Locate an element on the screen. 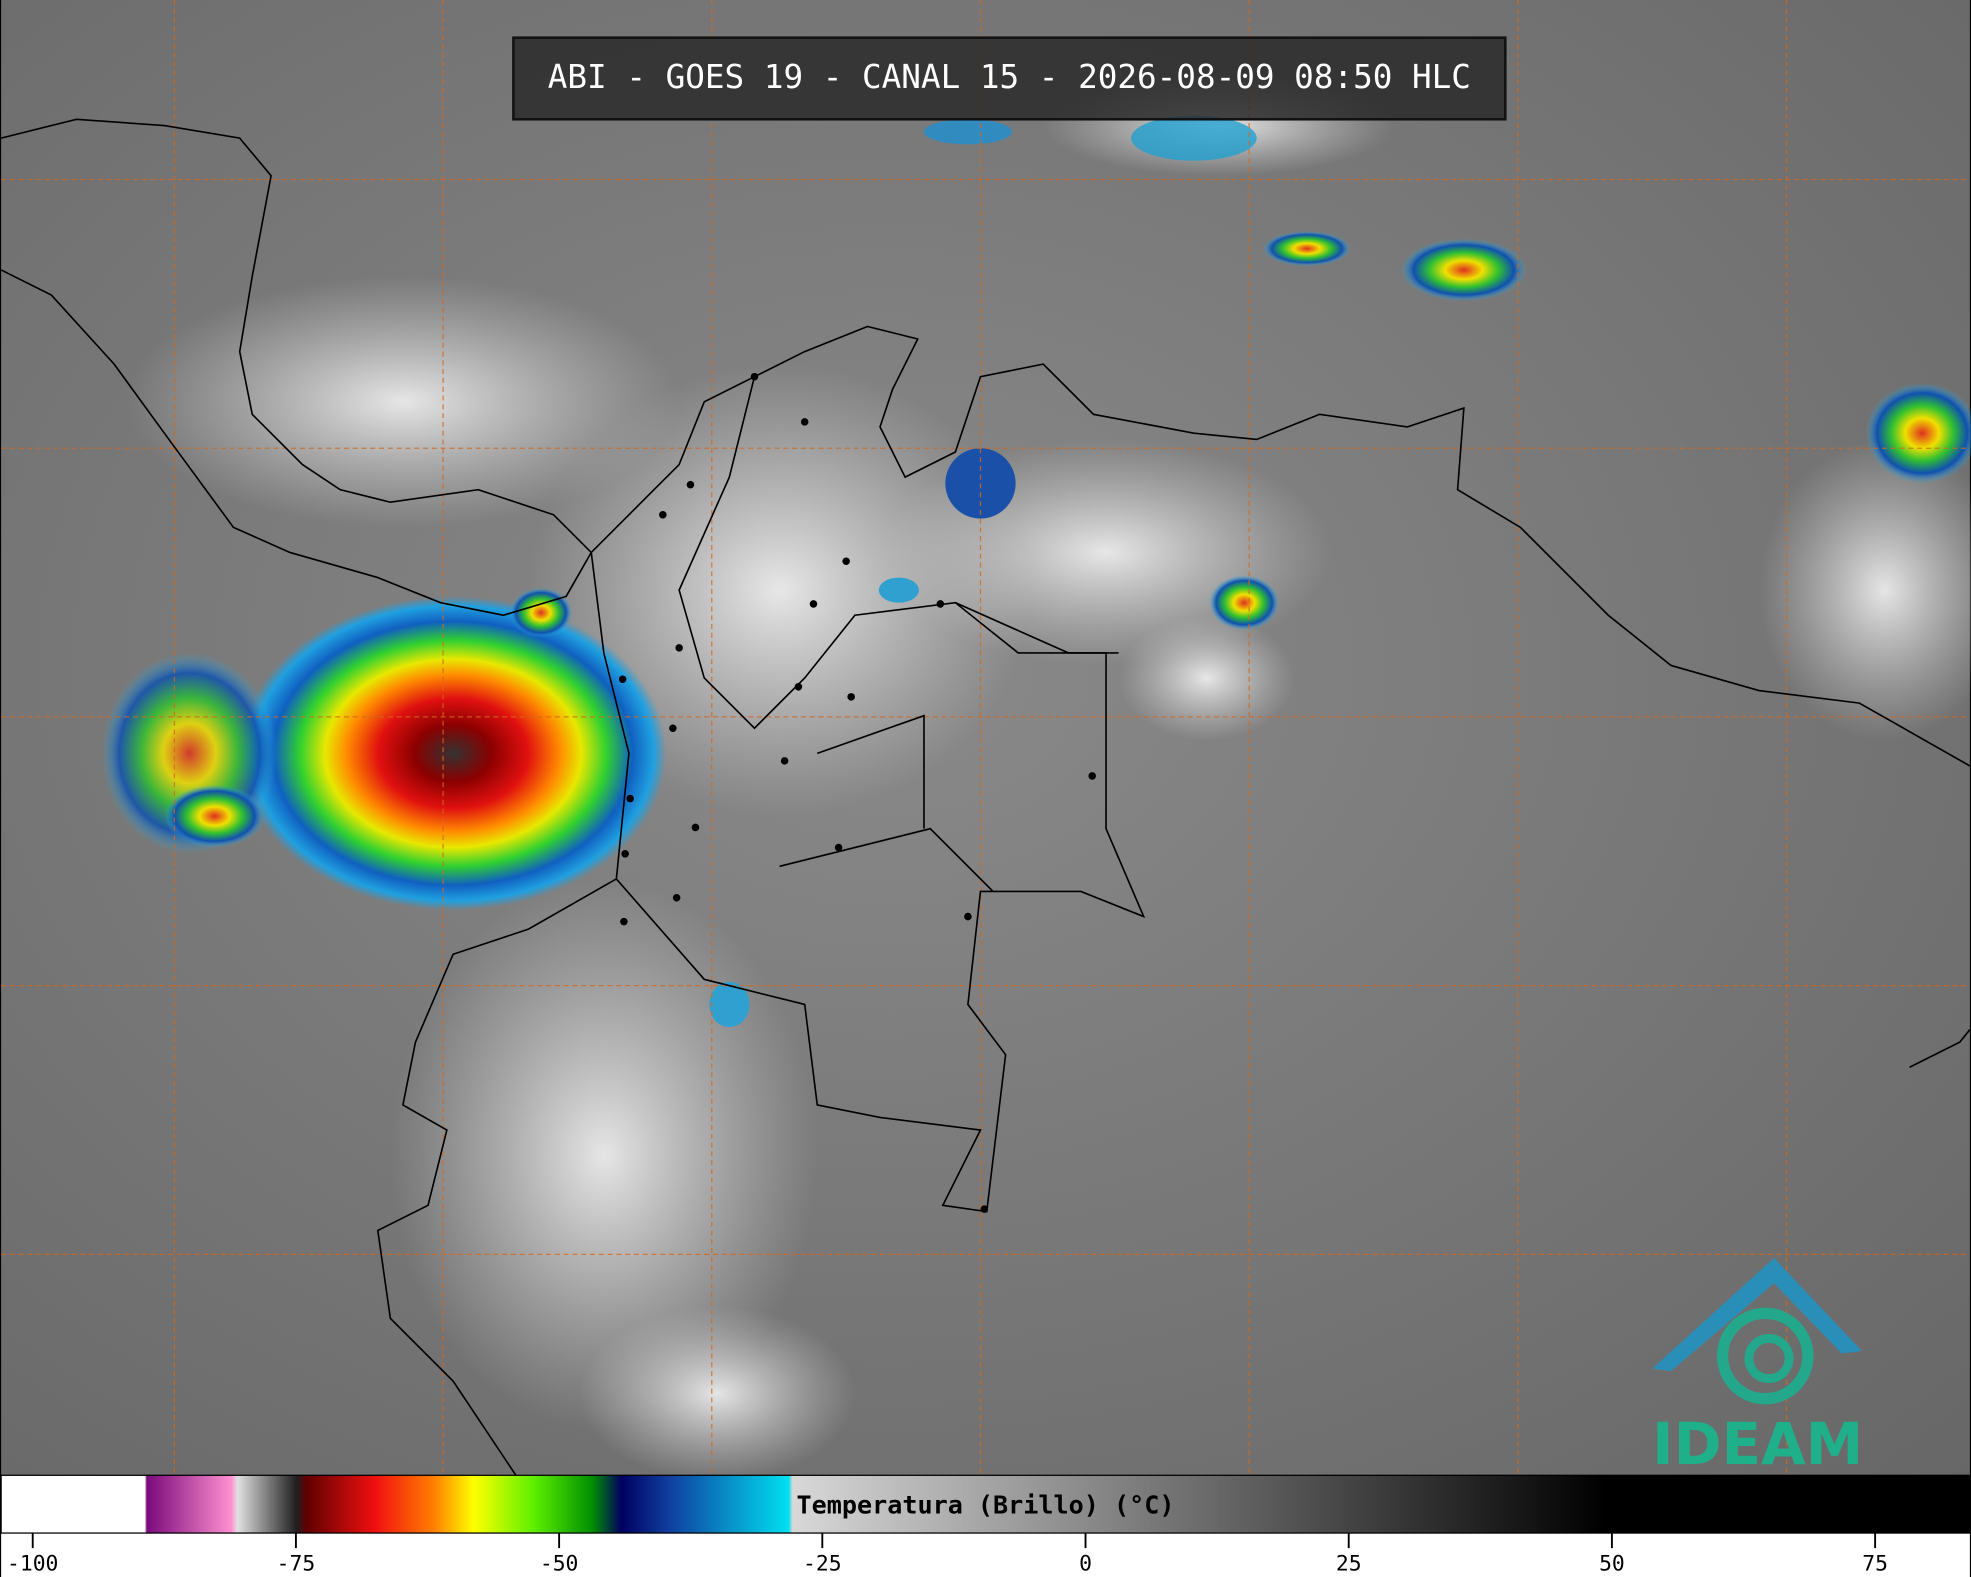 This screenshot has width=1971, height=1577. colorbar-label: Temperatura (Brillo) (°C) is located at coordinates (986, 1505).